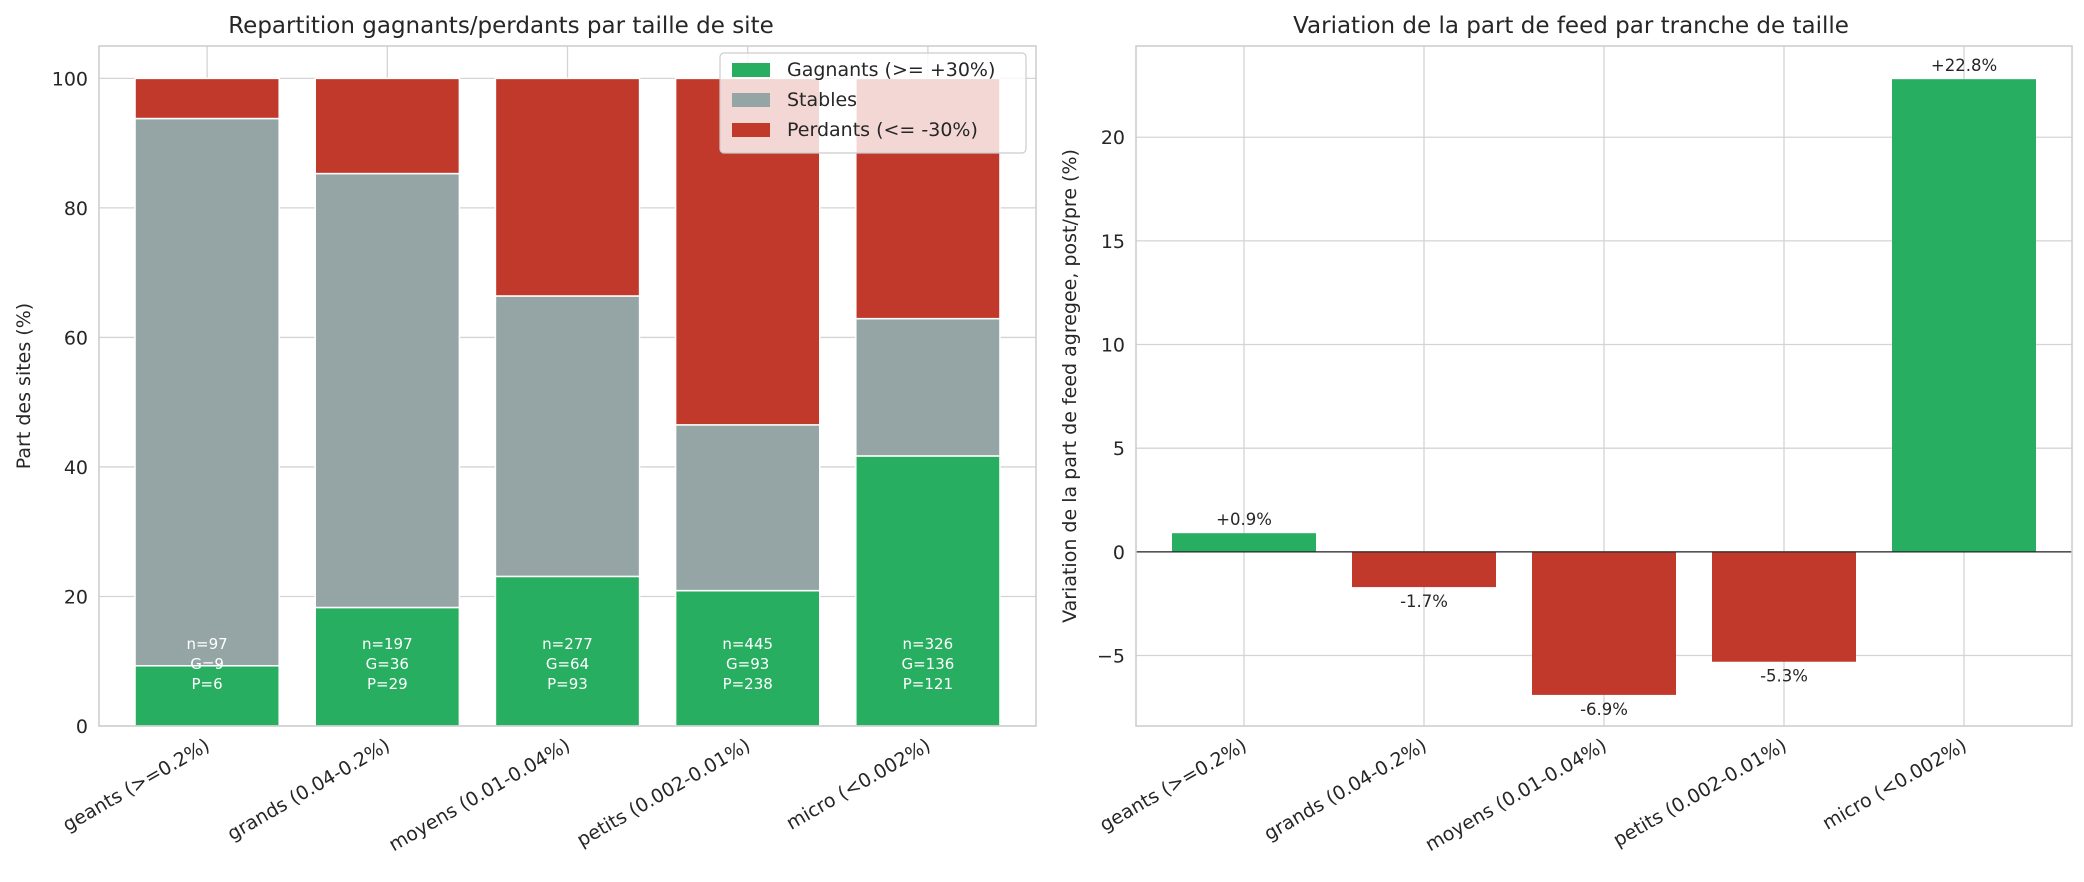  Describe the element at coordinates (1784, 676) in the screenshot. I see `data-label: -5.3%` at that location.